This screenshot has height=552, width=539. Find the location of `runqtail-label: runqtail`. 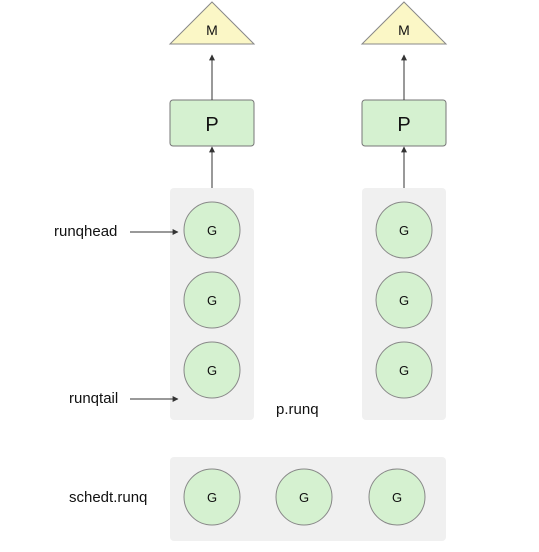

runqtail-label: runqtail is located at coordinates (93, 398).